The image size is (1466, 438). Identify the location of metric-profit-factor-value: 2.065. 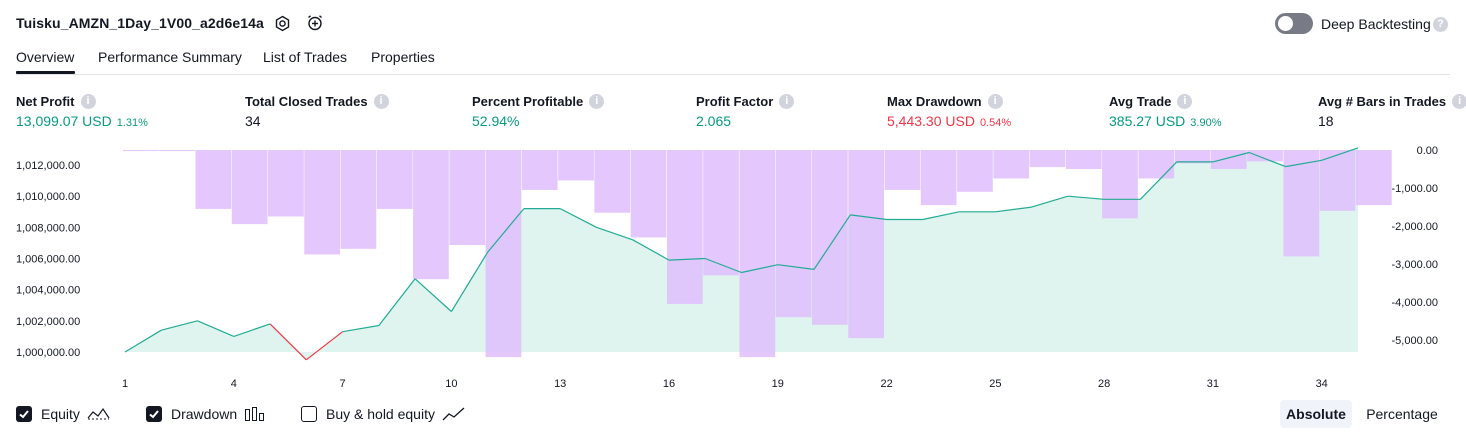
(713, 121).